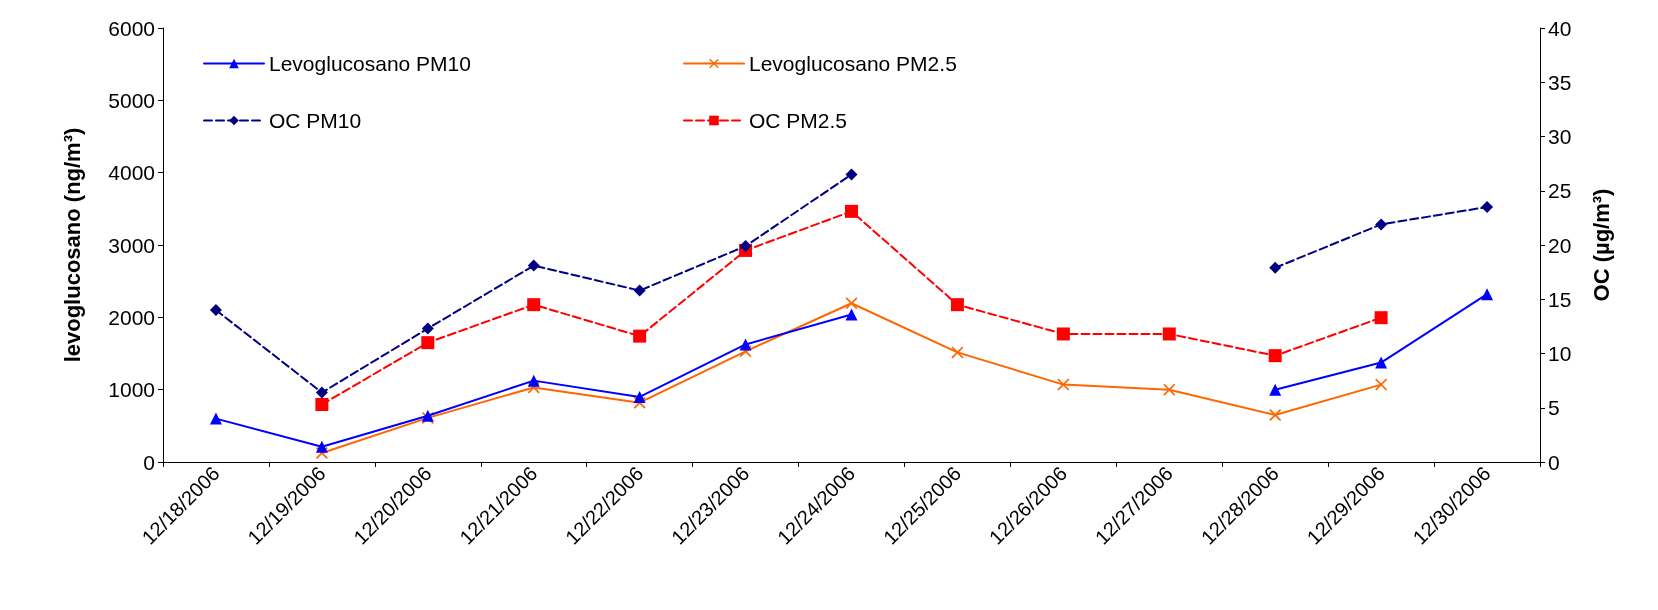 The image size is (1658, 610). What do you see at coordinates (1560, 82) in the screenshot?
I see `y2-tick-label: 35` at bounding box center [1560, 82].